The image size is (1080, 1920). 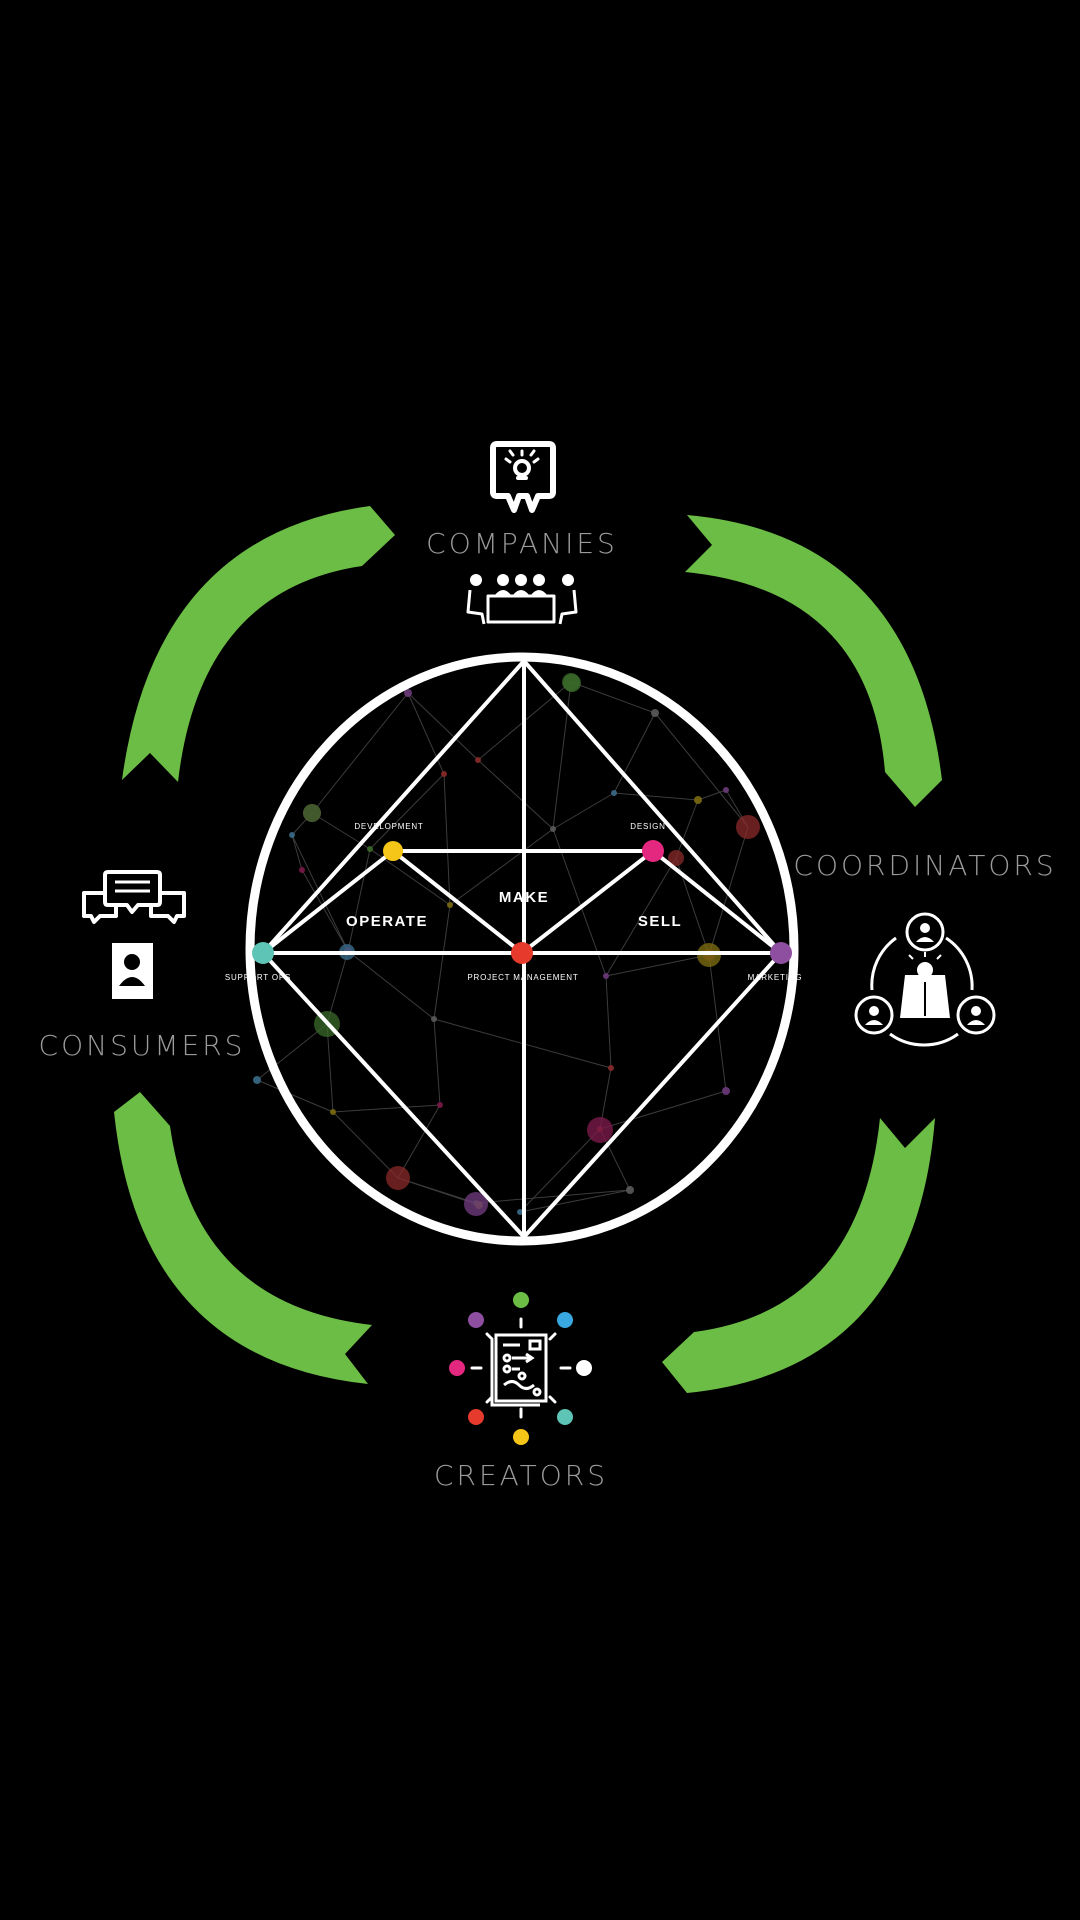 I want to click on diagram-nodes, so click(x=522, y=902).